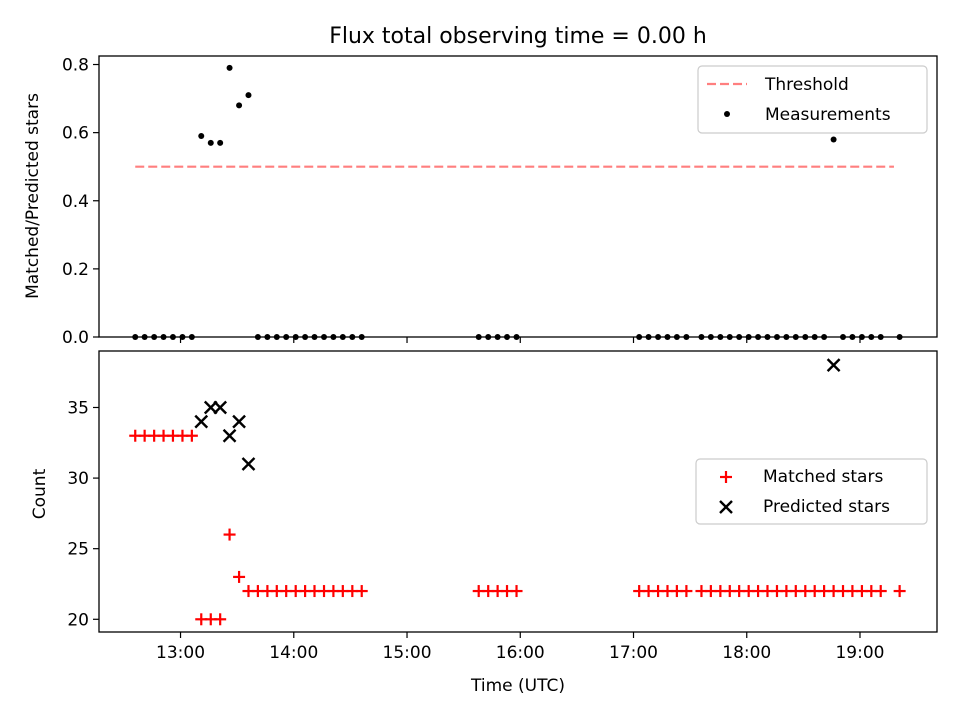 The image size is (960, 720). I want to click on bottom-panel-xlabel: Time (UTC), so click(517, 686).